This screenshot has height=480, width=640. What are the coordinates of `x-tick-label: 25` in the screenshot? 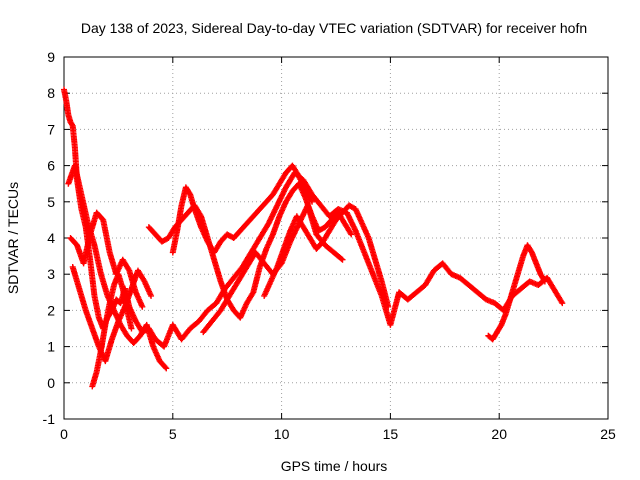 It's located at (608, 434).